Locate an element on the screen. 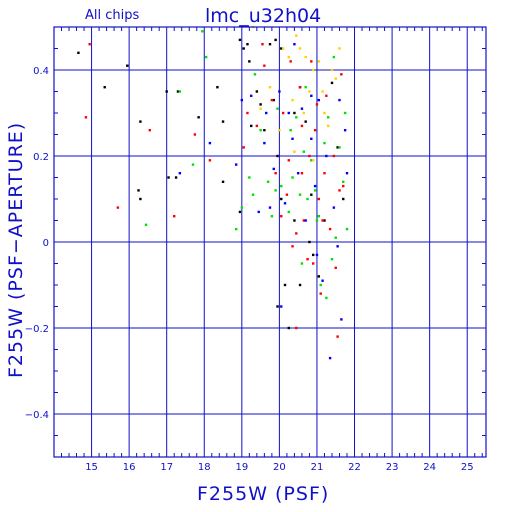  y-tick-label: 0.2 is located at coordinates (41, 157).